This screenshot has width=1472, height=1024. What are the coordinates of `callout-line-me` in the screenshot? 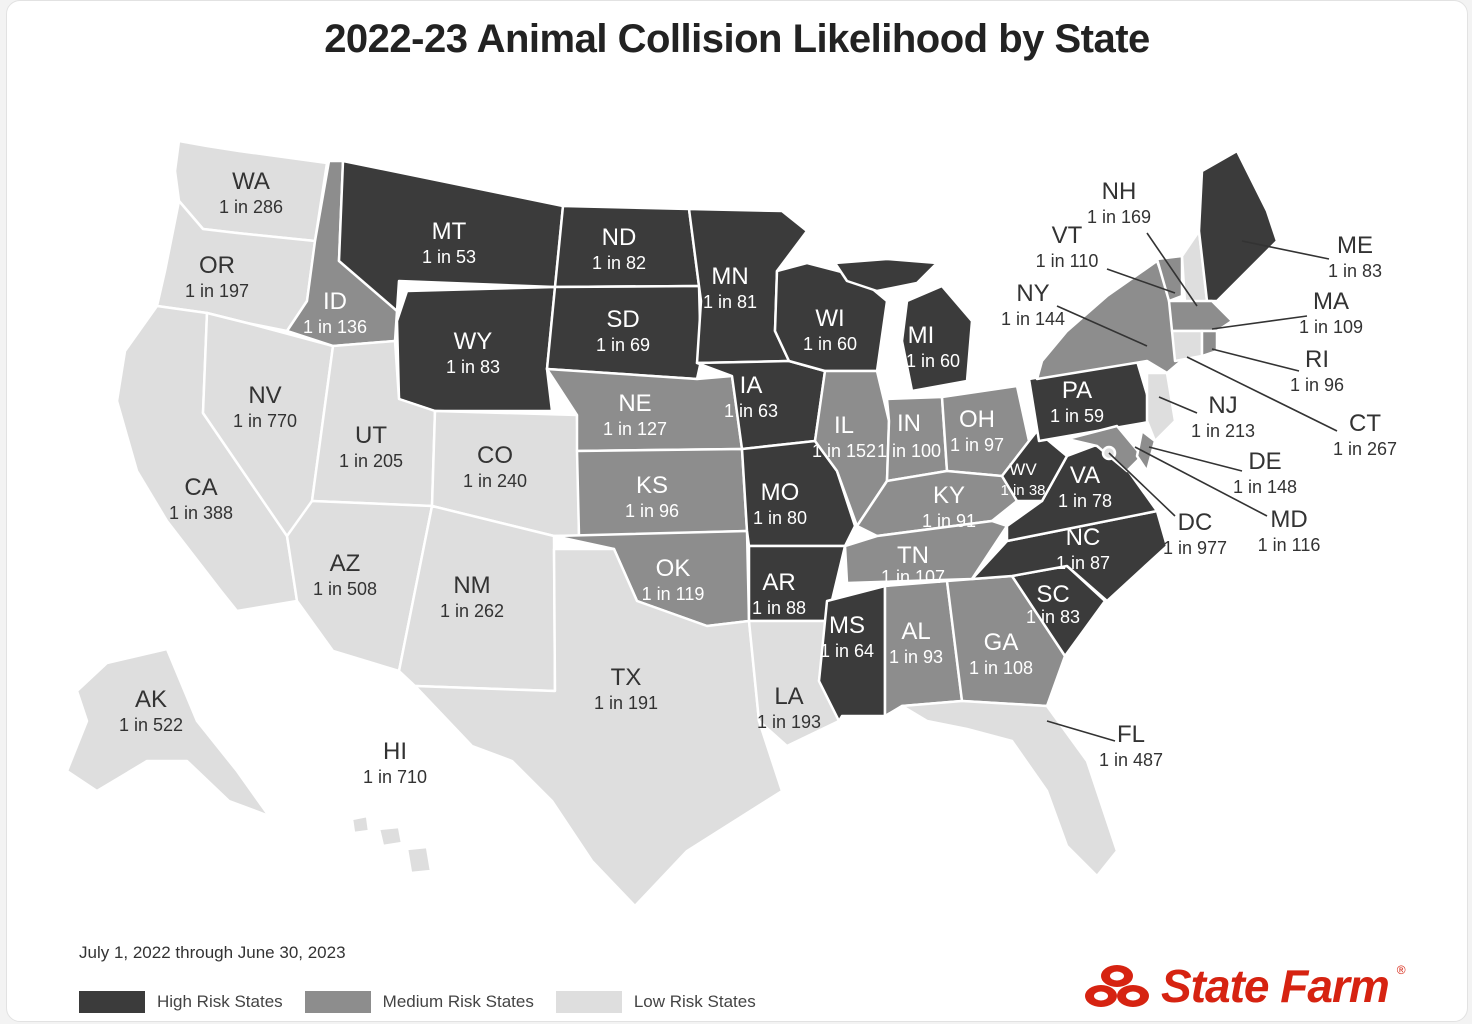 It's located at (1285, 250).